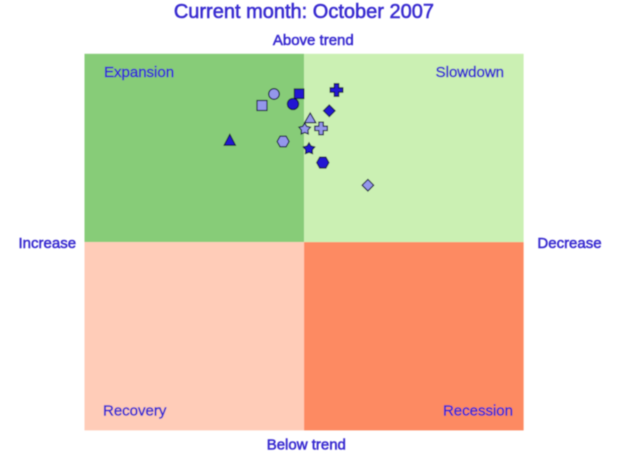  I want to click on svg-text: Below trend, so click(306, 444).